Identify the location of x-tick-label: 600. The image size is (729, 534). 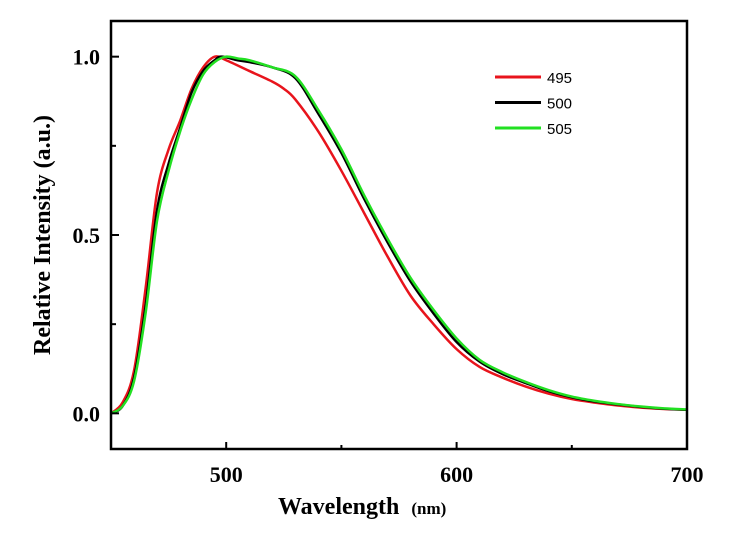
(456, 474).